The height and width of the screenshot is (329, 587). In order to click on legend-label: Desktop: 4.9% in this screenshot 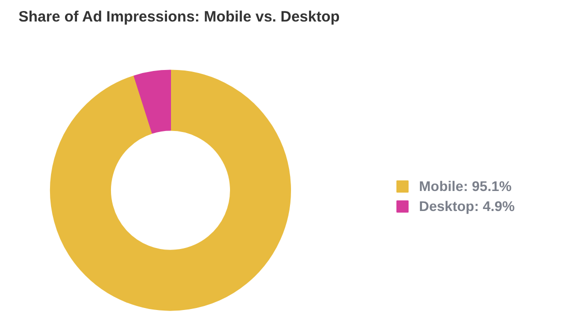, I will do `click(467, 206)`.